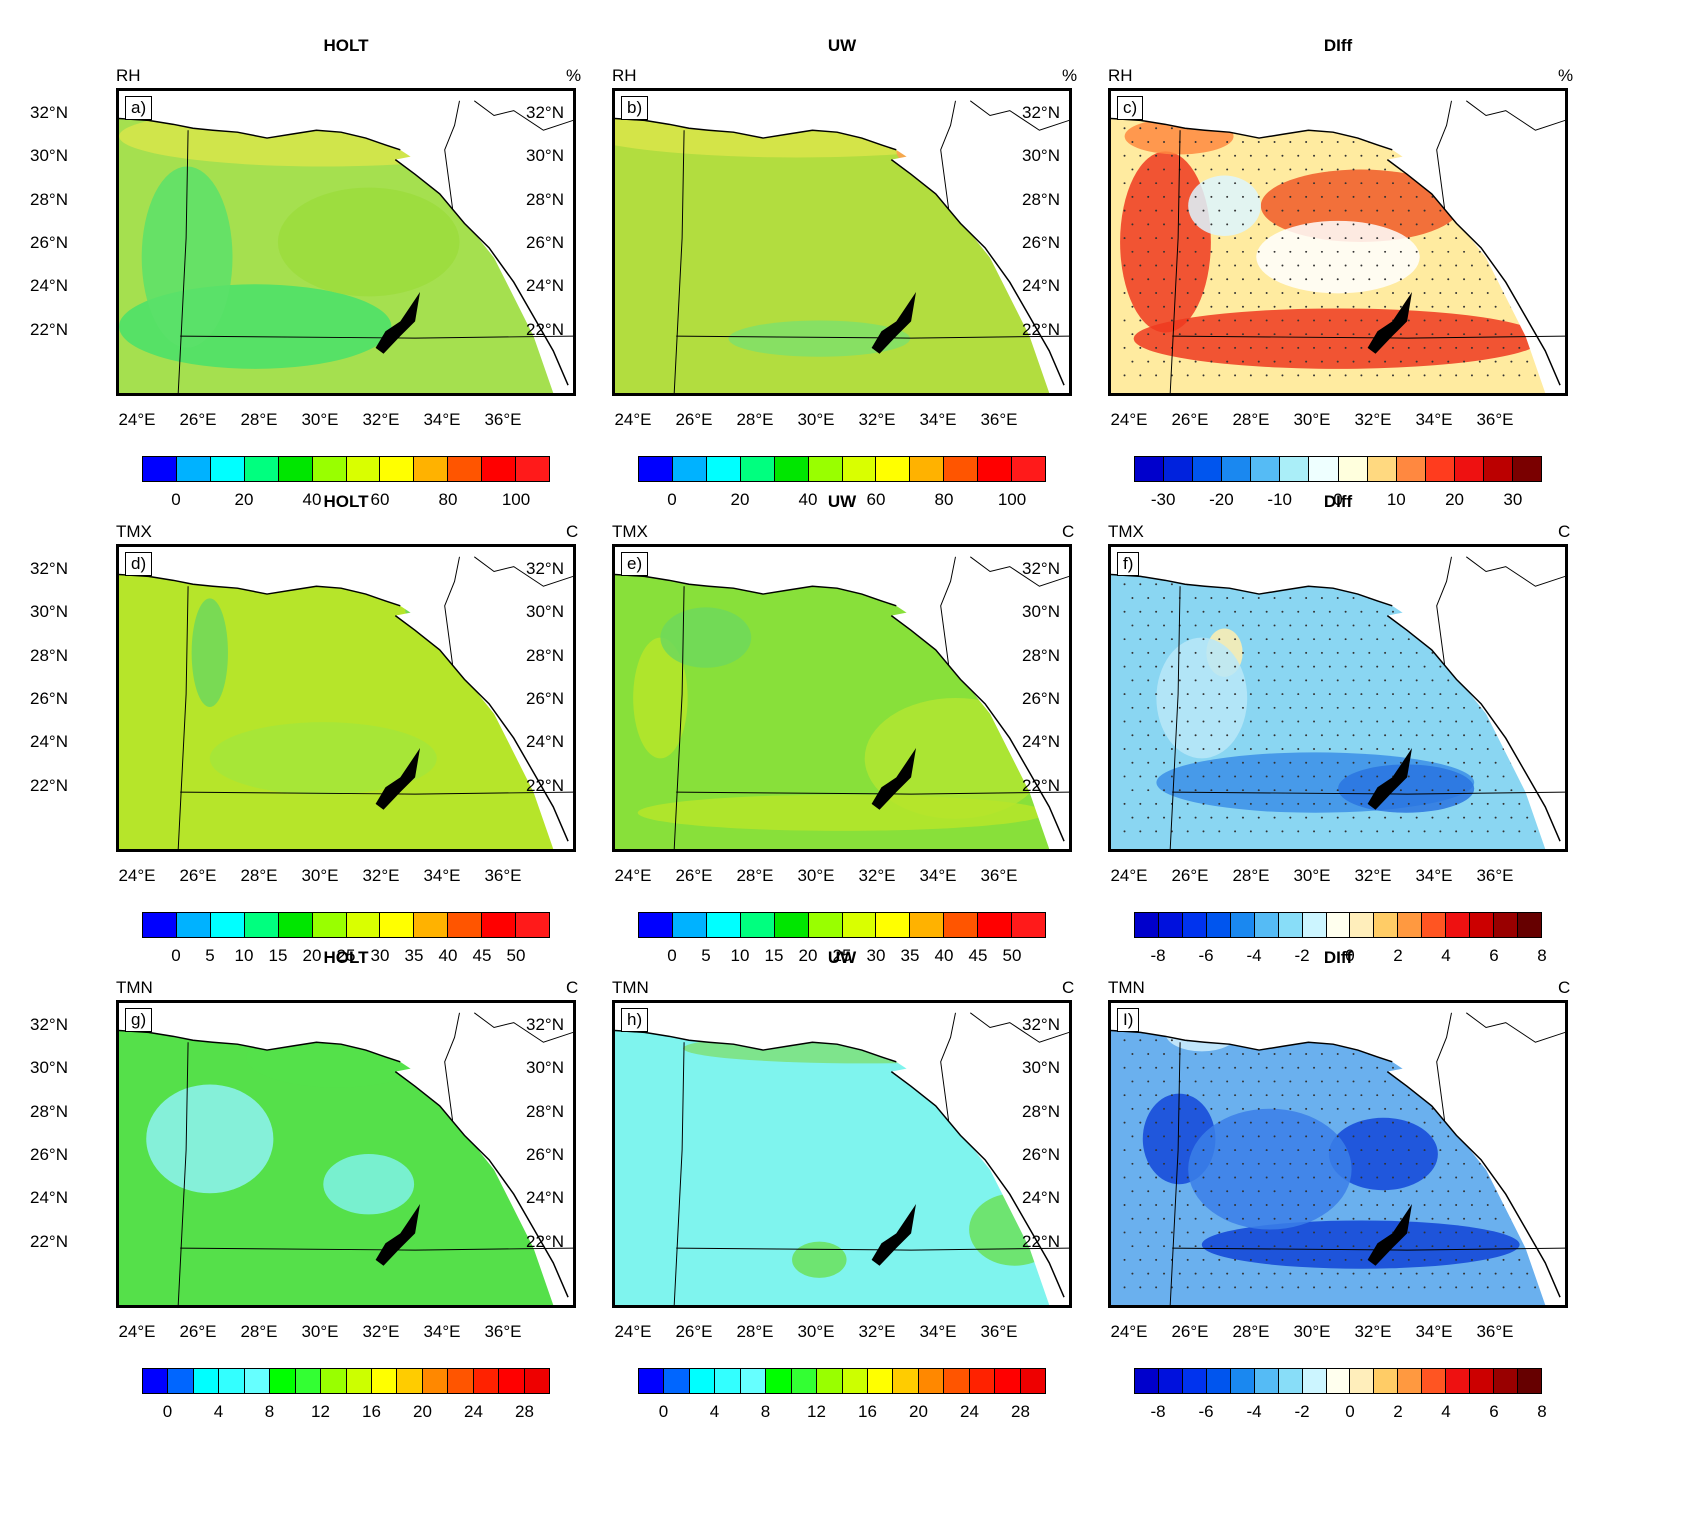 The width and height of the screenshot is (1700, 1513). What do you see at coordinates (633, 875) in the screenshot?
I see `lon-tick-label: 24°E` at bounding box center [633, 875].